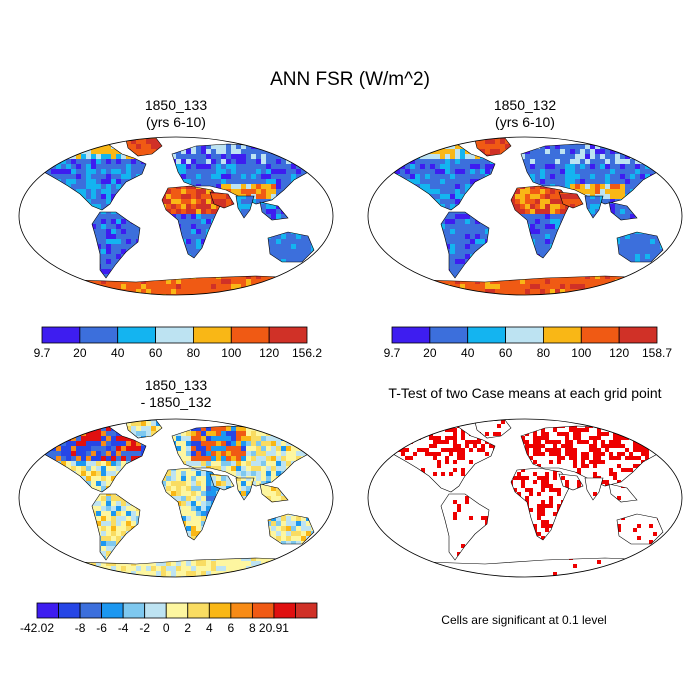 This screenshot has height=700, width=700. Describe the element at coordinates (528, 343) in the screenshot. I see `colorbar-case2: 9.7 20 40 60 80 100 120 158.7` at that location.